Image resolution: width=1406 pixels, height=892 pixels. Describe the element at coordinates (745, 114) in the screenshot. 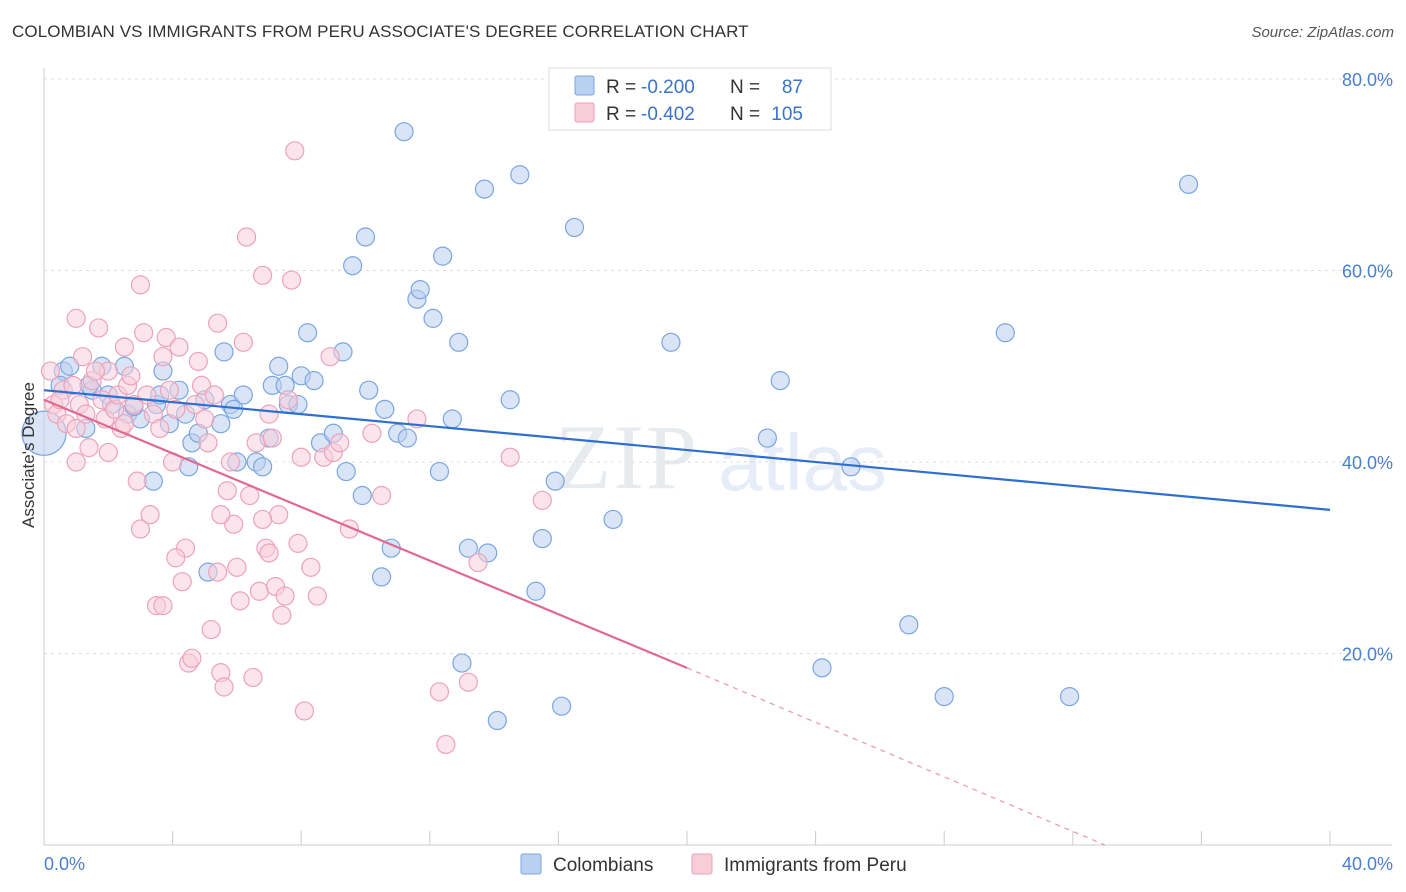

I see `legend-n-label-peru: N =` at that location.